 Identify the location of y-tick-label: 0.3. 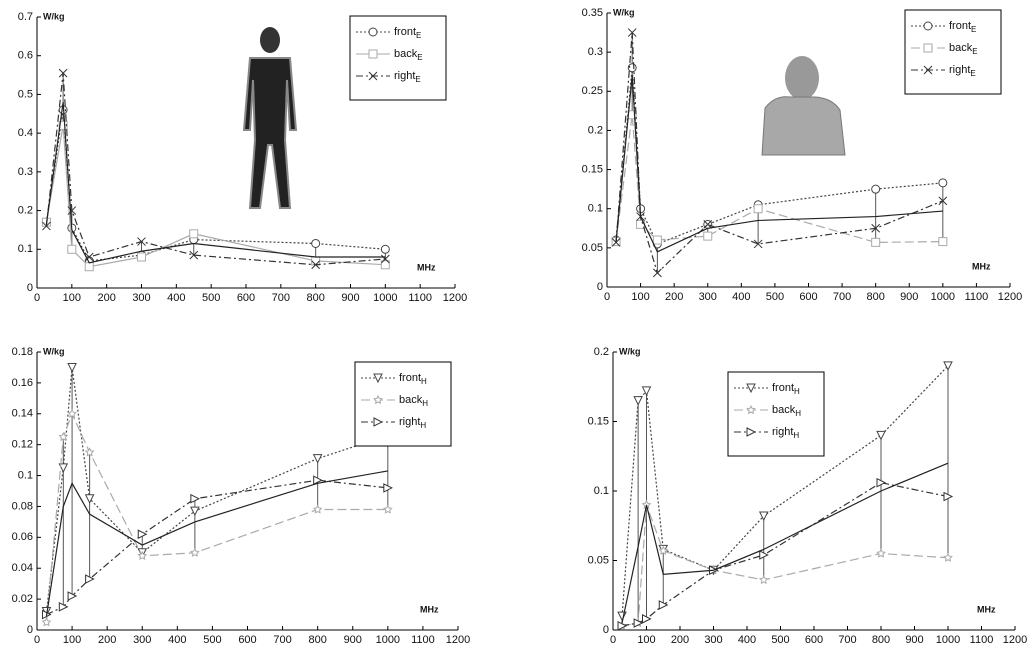
(25, 172).